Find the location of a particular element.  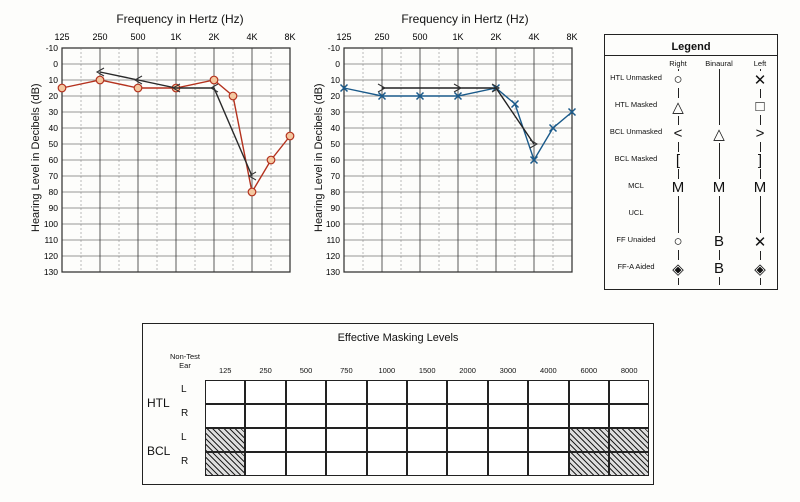

non-test-ear-label: Non-Test Ear is located at coordinates (184, 361).